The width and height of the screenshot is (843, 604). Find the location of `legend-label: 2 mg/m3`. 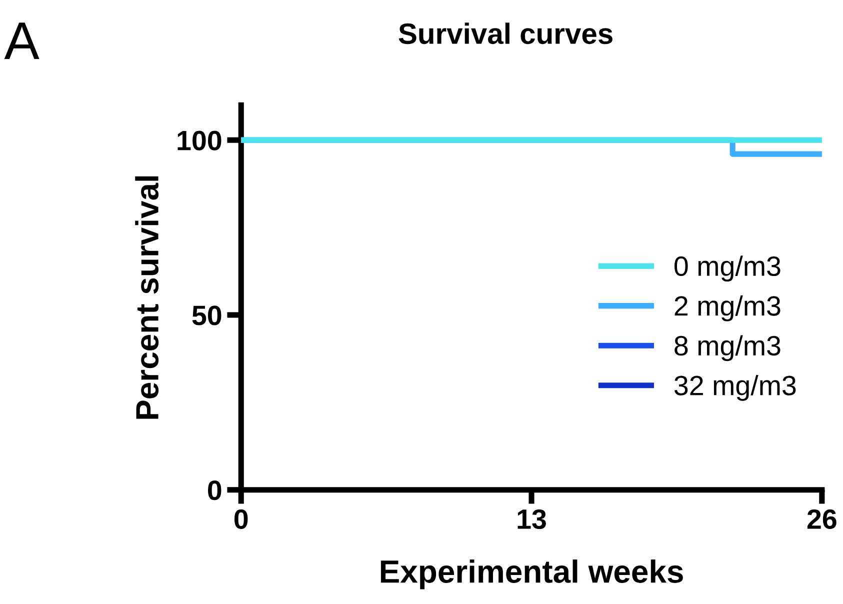

legend-label: 2 mg/m3 is located at coordinates (727, 308).